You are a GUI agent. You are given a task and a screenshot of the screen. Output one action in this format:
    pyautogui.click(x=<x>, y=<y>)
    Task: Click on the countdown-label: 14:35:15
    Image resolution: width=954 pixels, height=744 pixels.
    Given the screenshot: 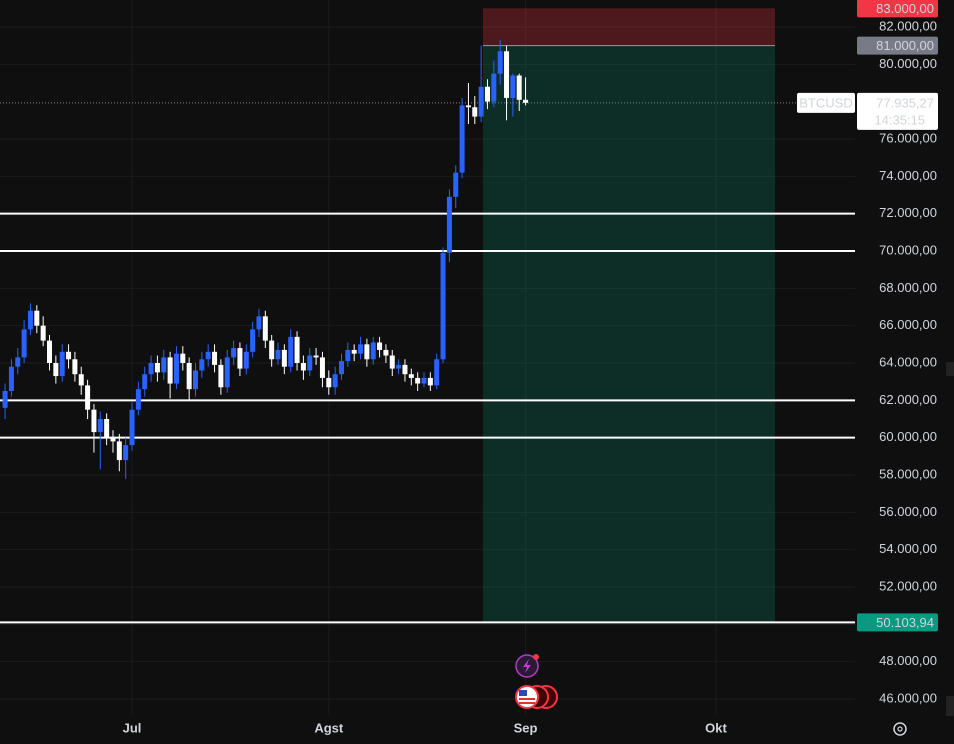 What is the action you would take?
    pyautogui.click(x=899, y=119)
    